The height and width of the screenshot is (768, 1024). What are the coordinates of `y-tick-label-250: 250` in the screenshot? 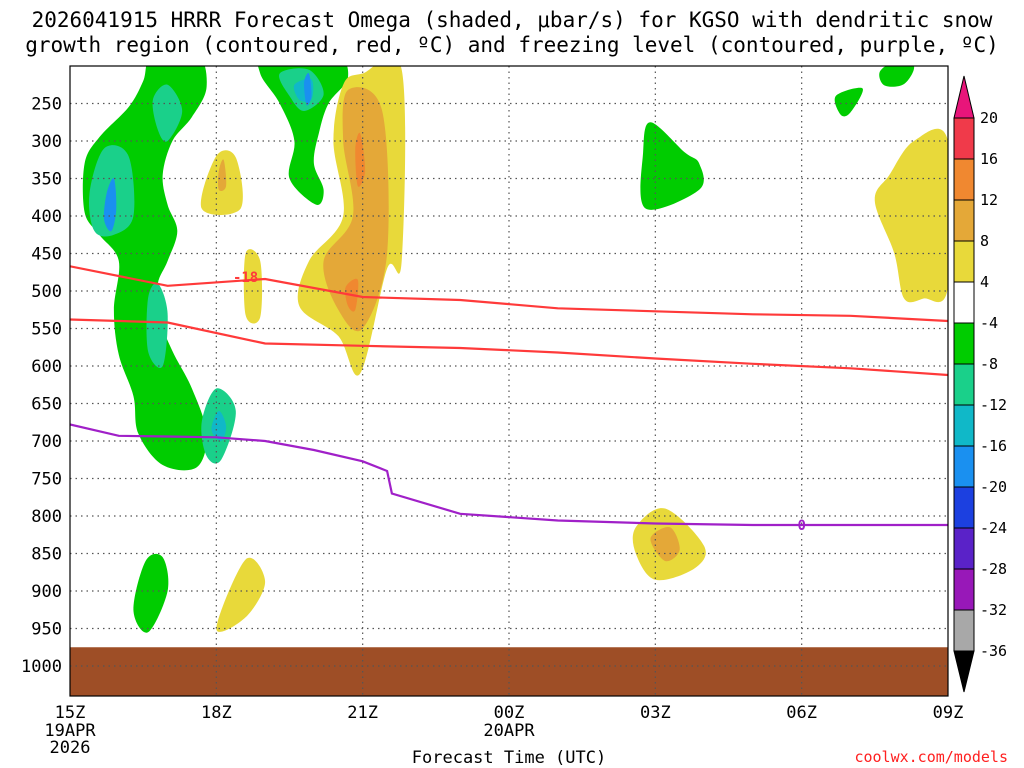 It's located at (46, 105).